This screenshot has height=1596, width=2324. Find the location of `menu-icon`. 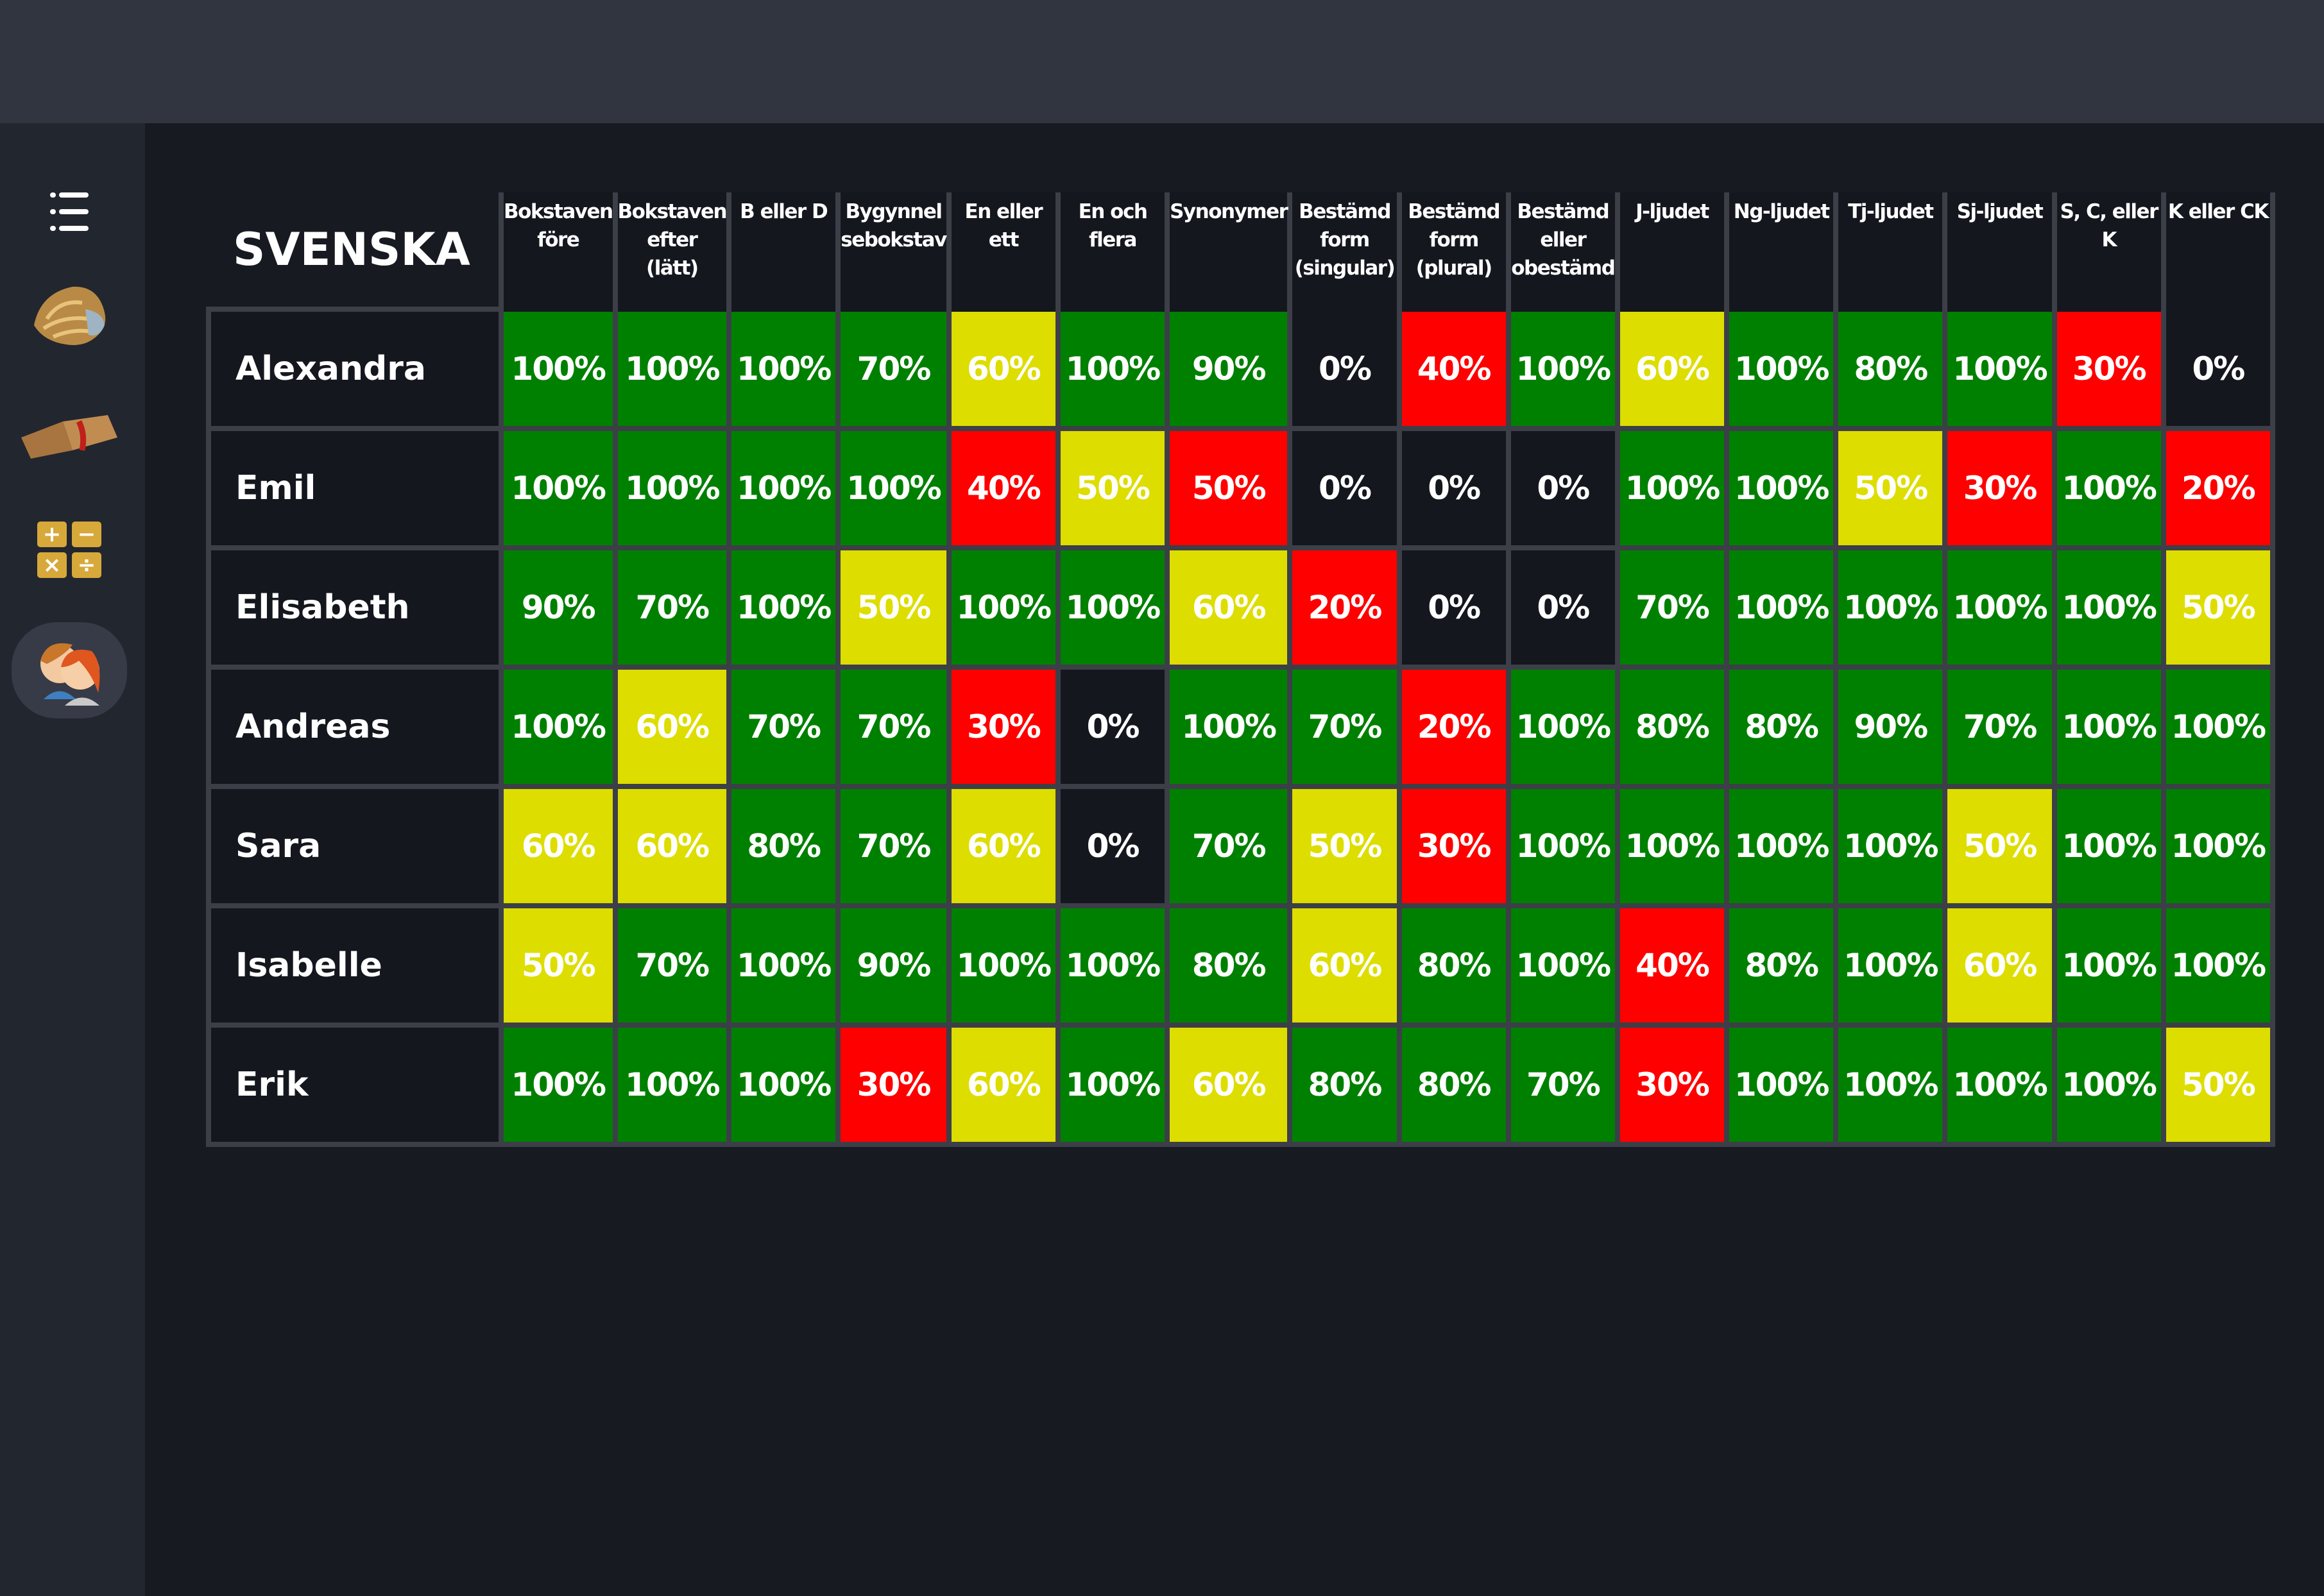

menu-icon is located at coordinates (69, 212).